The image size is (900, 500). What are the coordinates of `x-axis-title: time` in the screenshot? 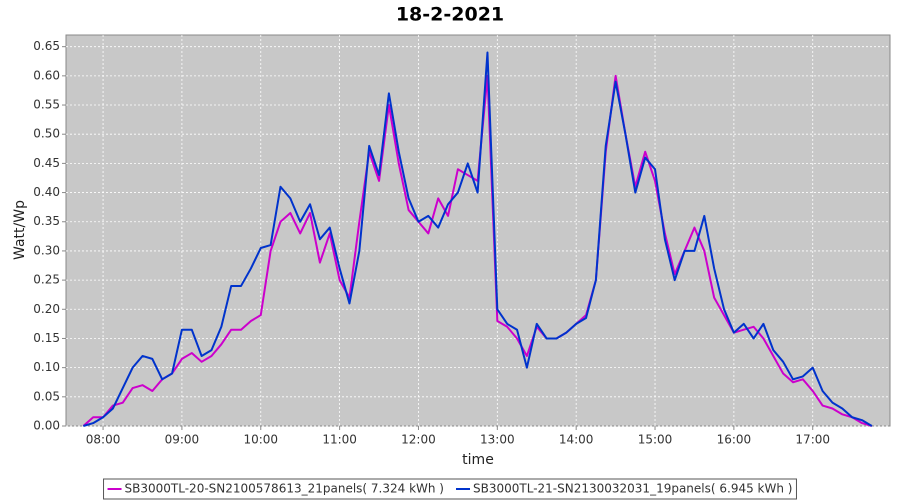 It's located at (478, 460).